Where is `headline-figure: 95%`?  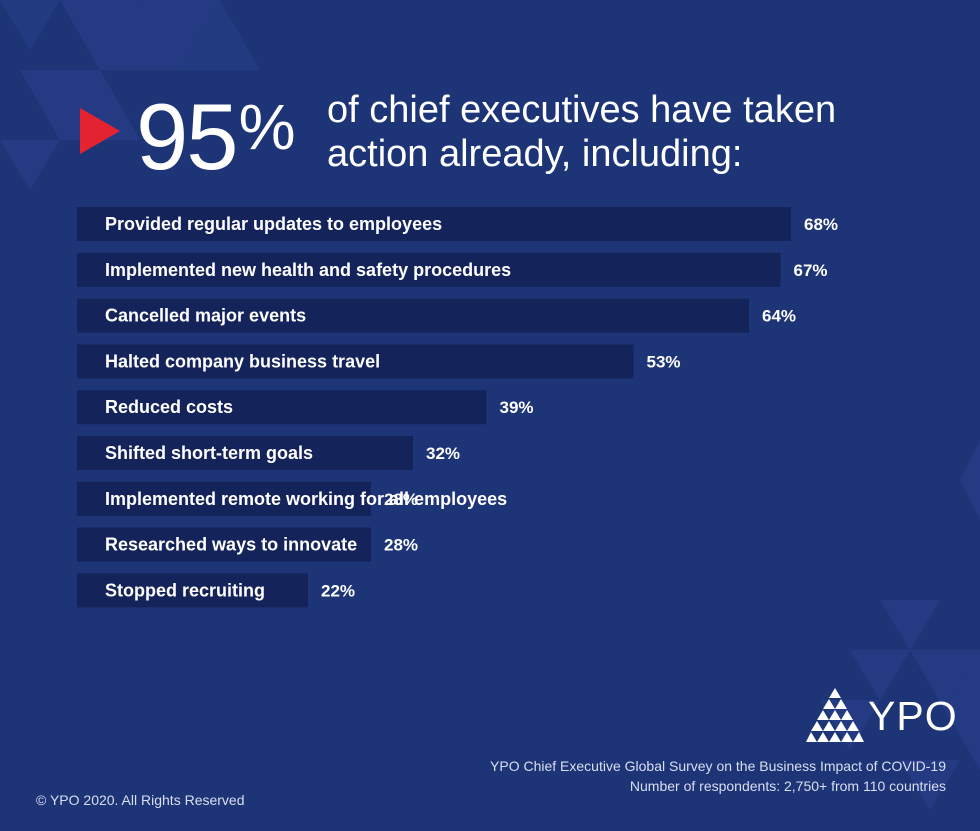 headline-figure: 95% is located at coordinates (216, 132).